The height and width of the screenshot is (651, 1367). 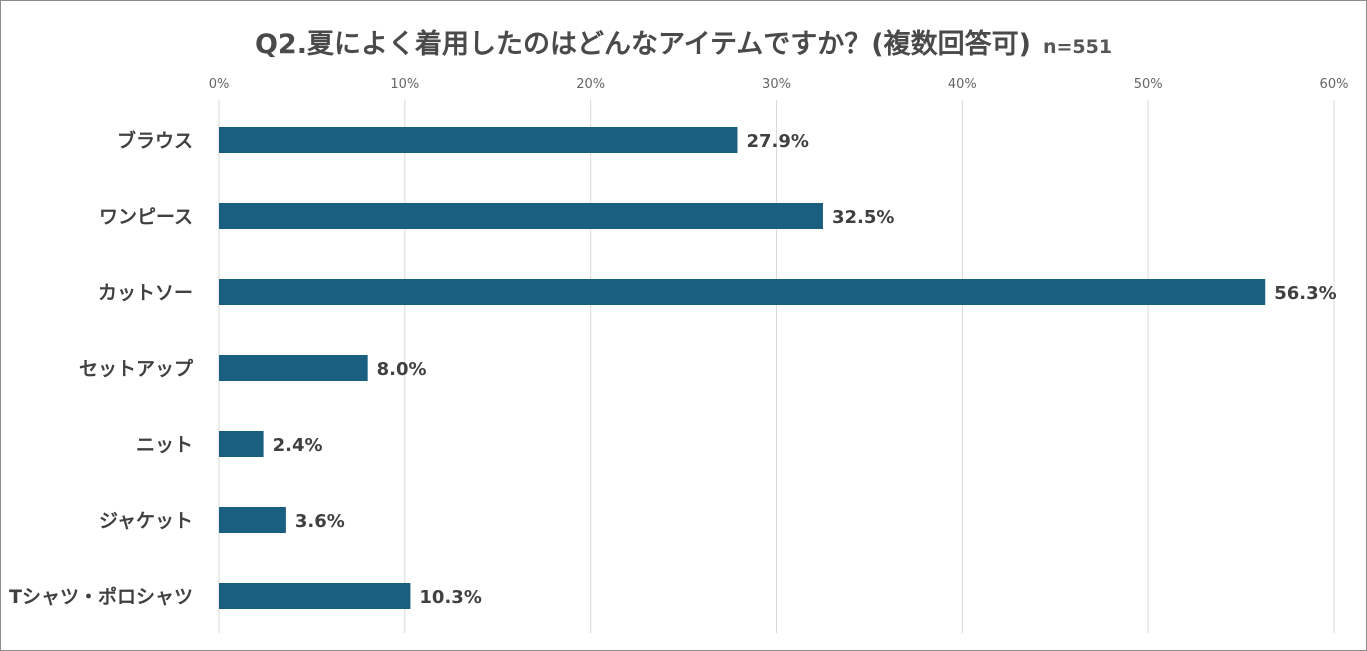 What do you see at coordinates (404, 84) in the screenshot?
I see `tick-label: 10%` at bounding box center [404, 84].